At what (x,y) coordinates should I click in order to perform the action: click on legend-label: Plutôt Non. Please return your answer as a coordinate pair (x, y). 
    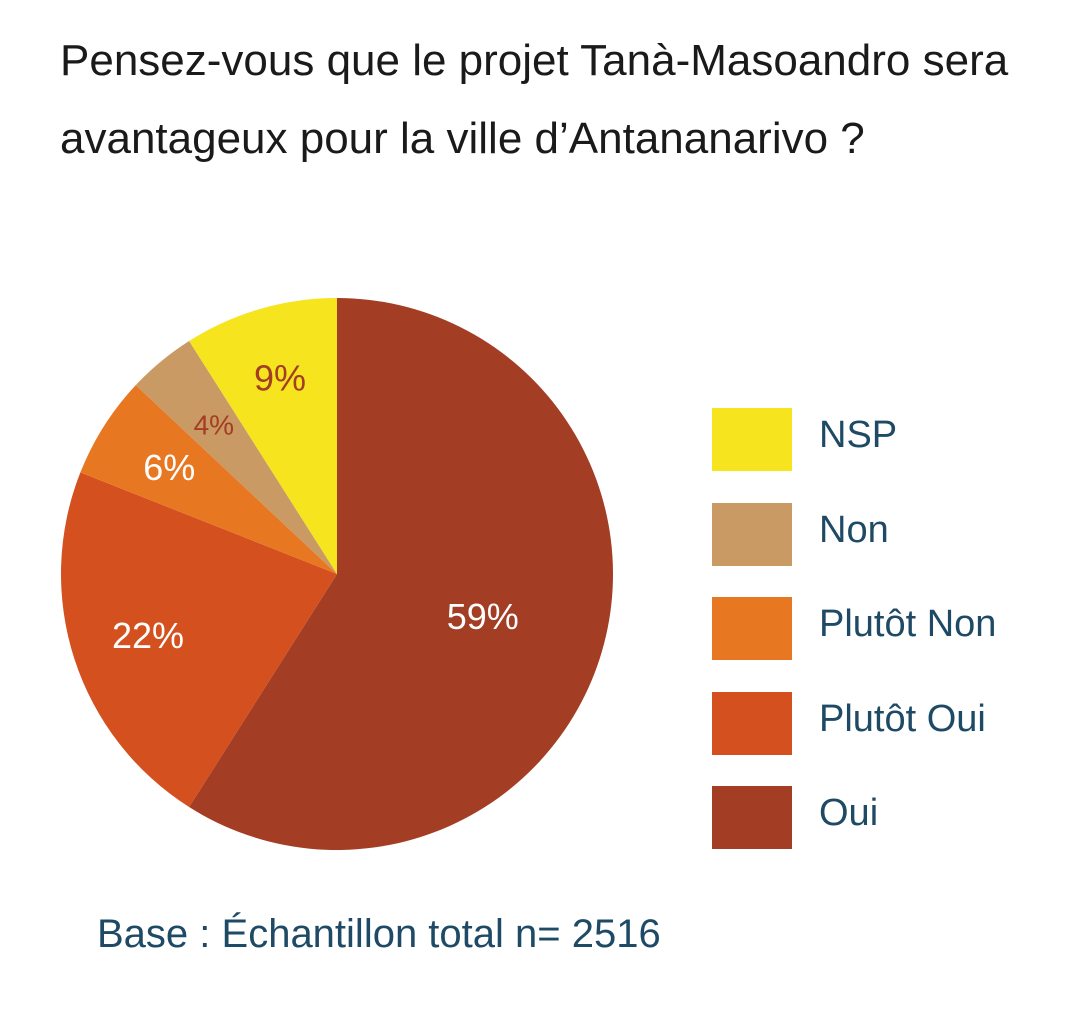
    Looking at the image, I should click on (908, 624).